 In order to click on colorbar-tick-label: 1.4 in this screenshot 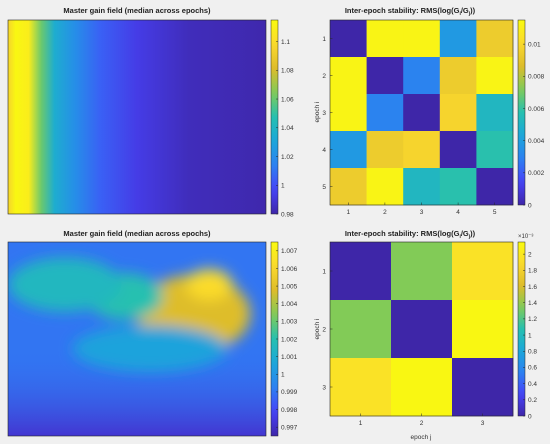, I will do `click(532, 303)`.